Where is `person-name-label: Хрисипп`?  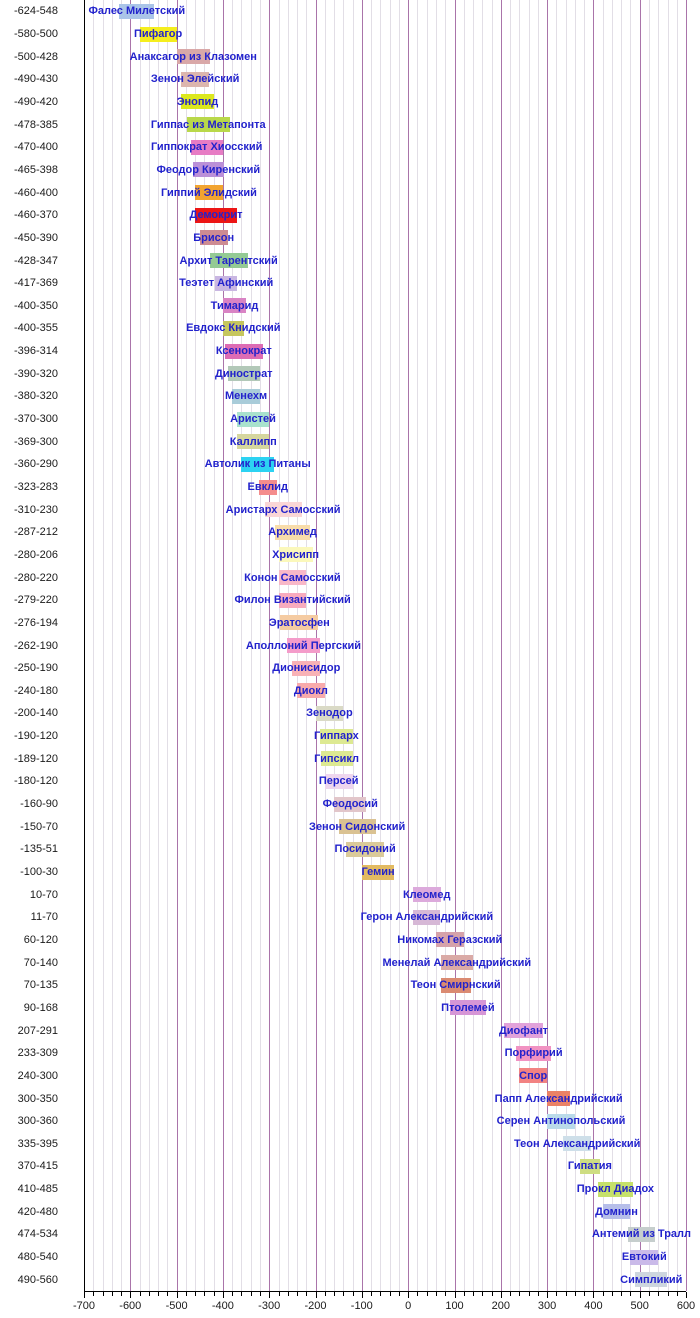
person-name-label: Хрисипп is located at coordinates (296, 554).